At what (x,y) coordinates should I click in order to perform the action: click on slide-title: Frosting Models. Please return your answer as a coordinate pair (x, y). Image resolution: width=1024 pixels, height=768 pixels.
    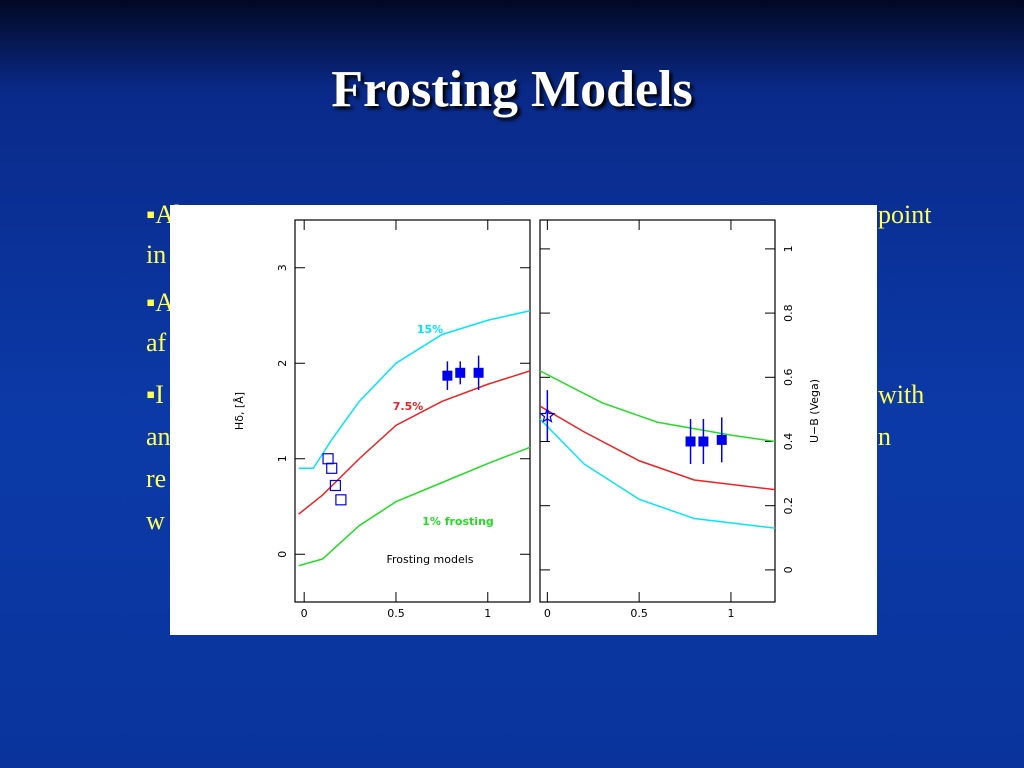
    Looking at the image, I should click on (512, 89).